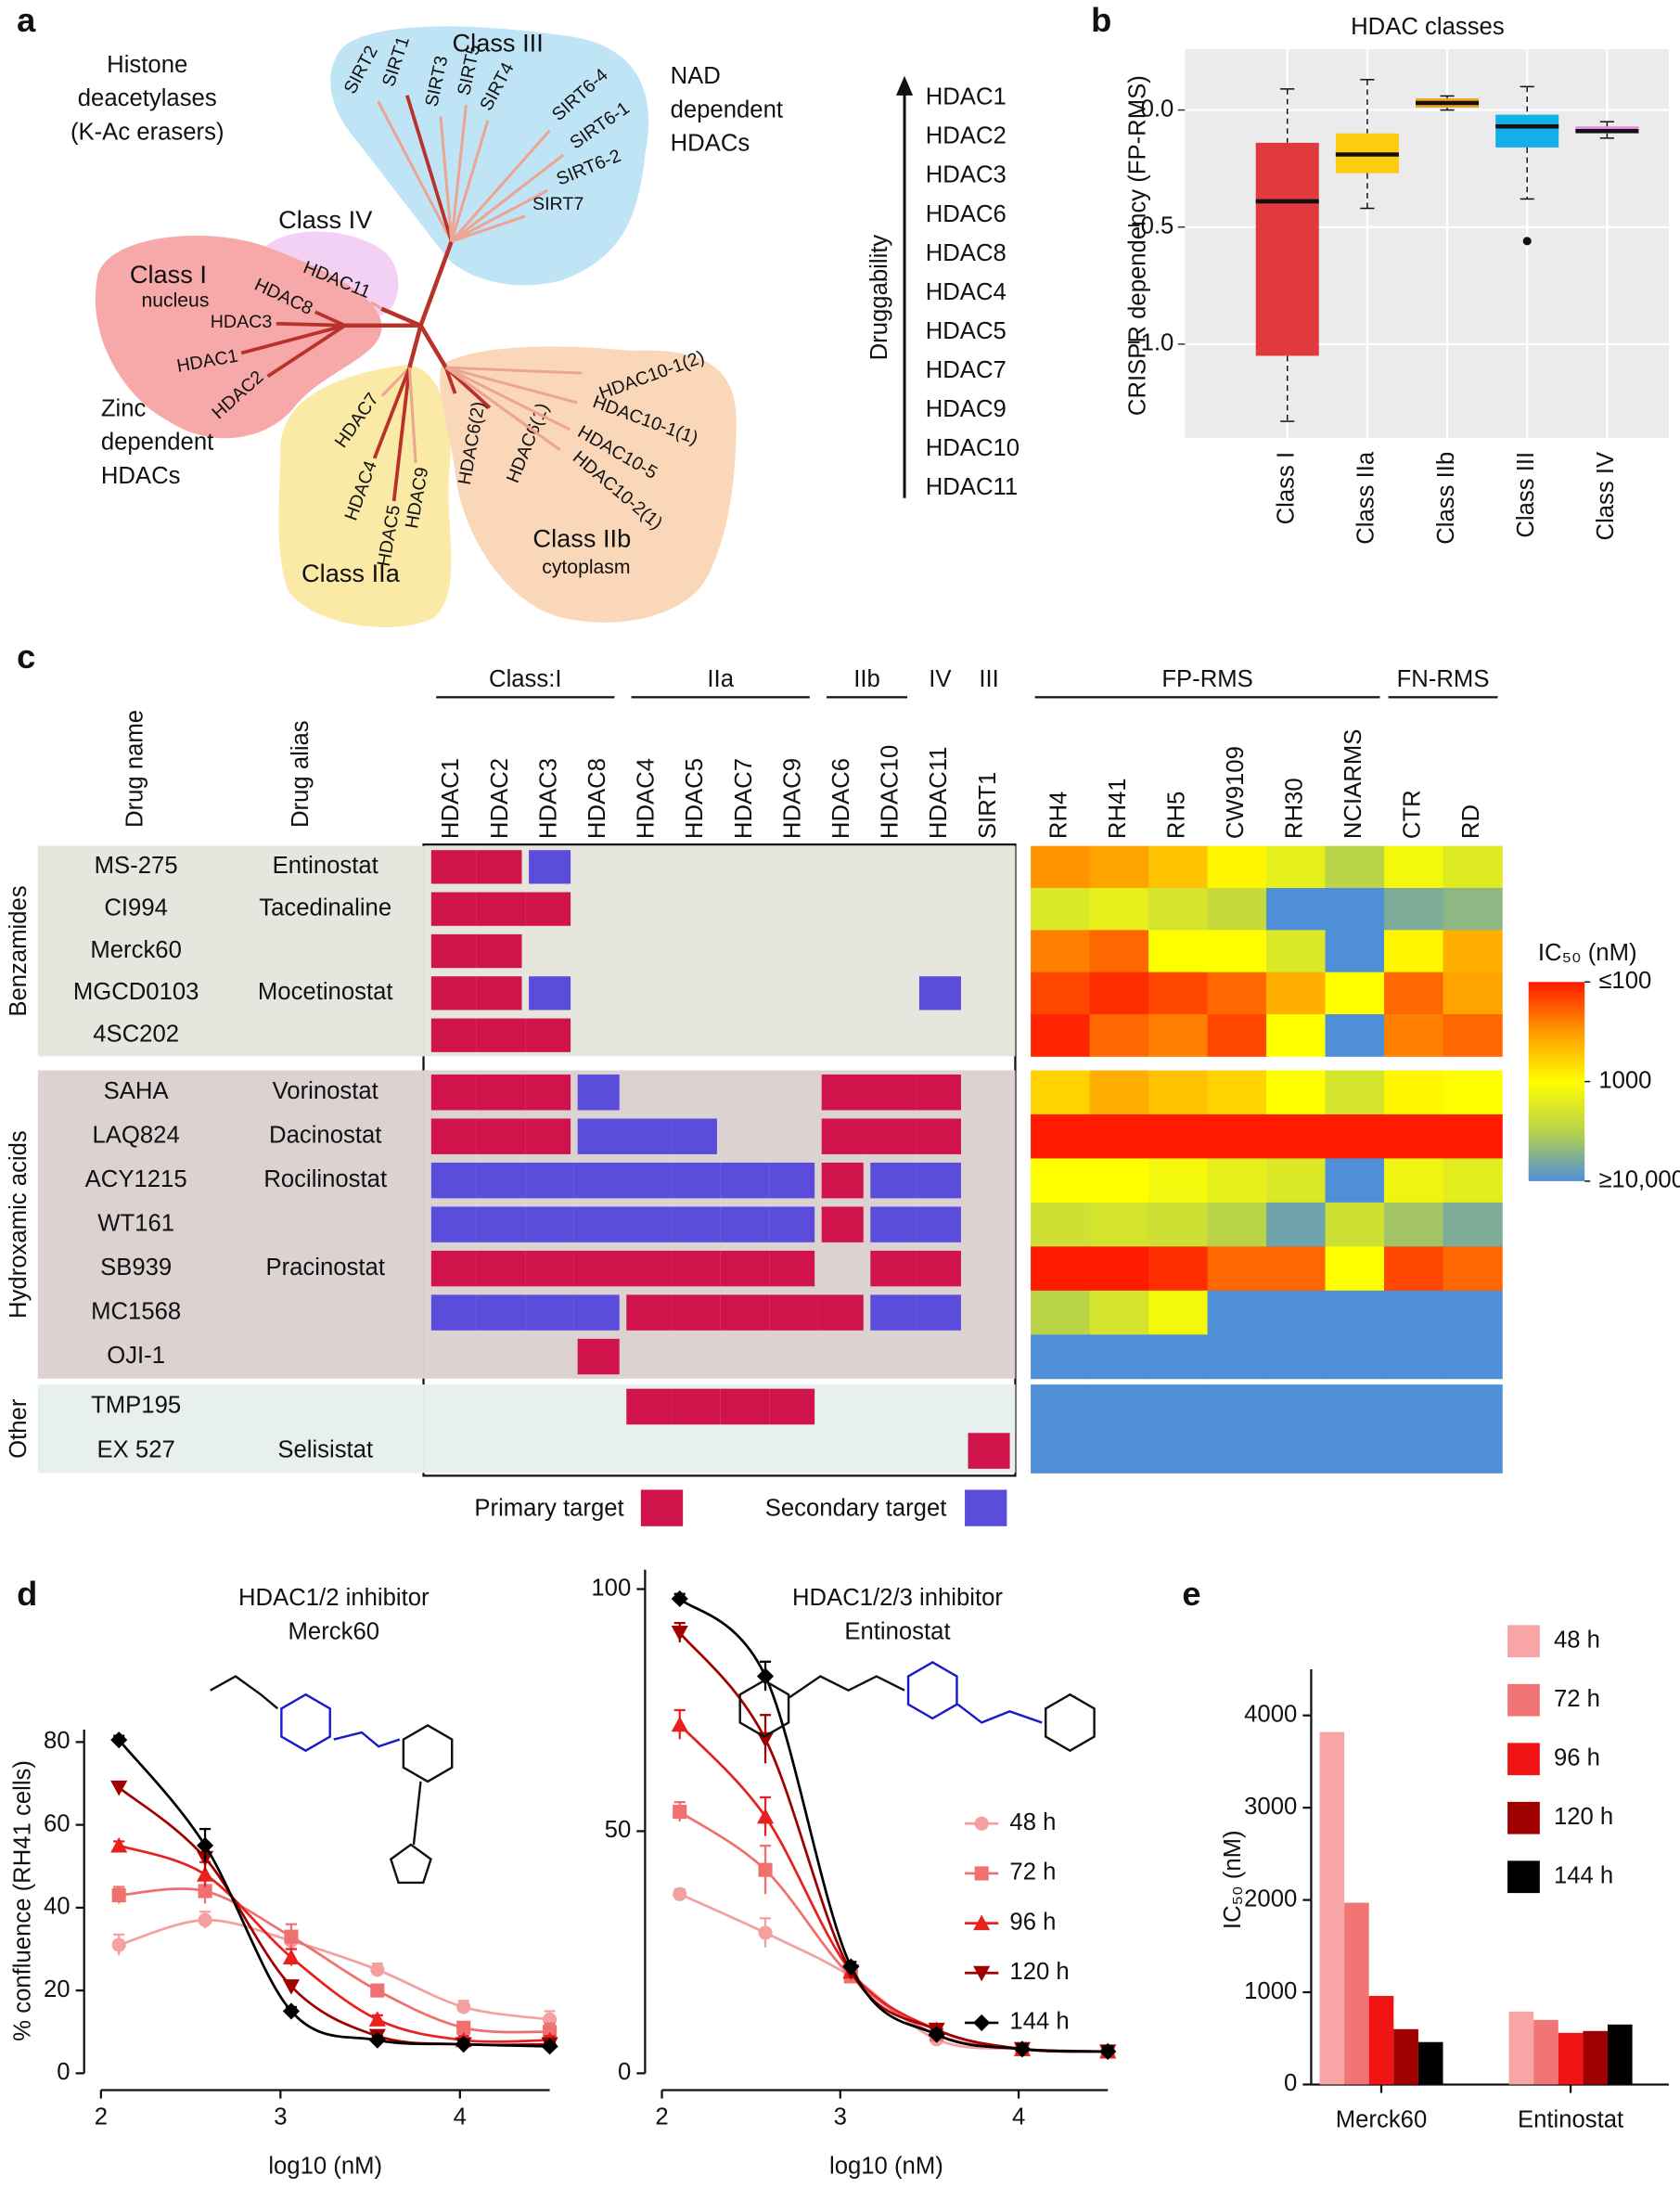 Image resolution: width=1680 pixels, height=2201 pixels. Describe the element at coordinates (1624, 981) in the screenshot. I see `colorbar-tick-label: ≤100` at that location.